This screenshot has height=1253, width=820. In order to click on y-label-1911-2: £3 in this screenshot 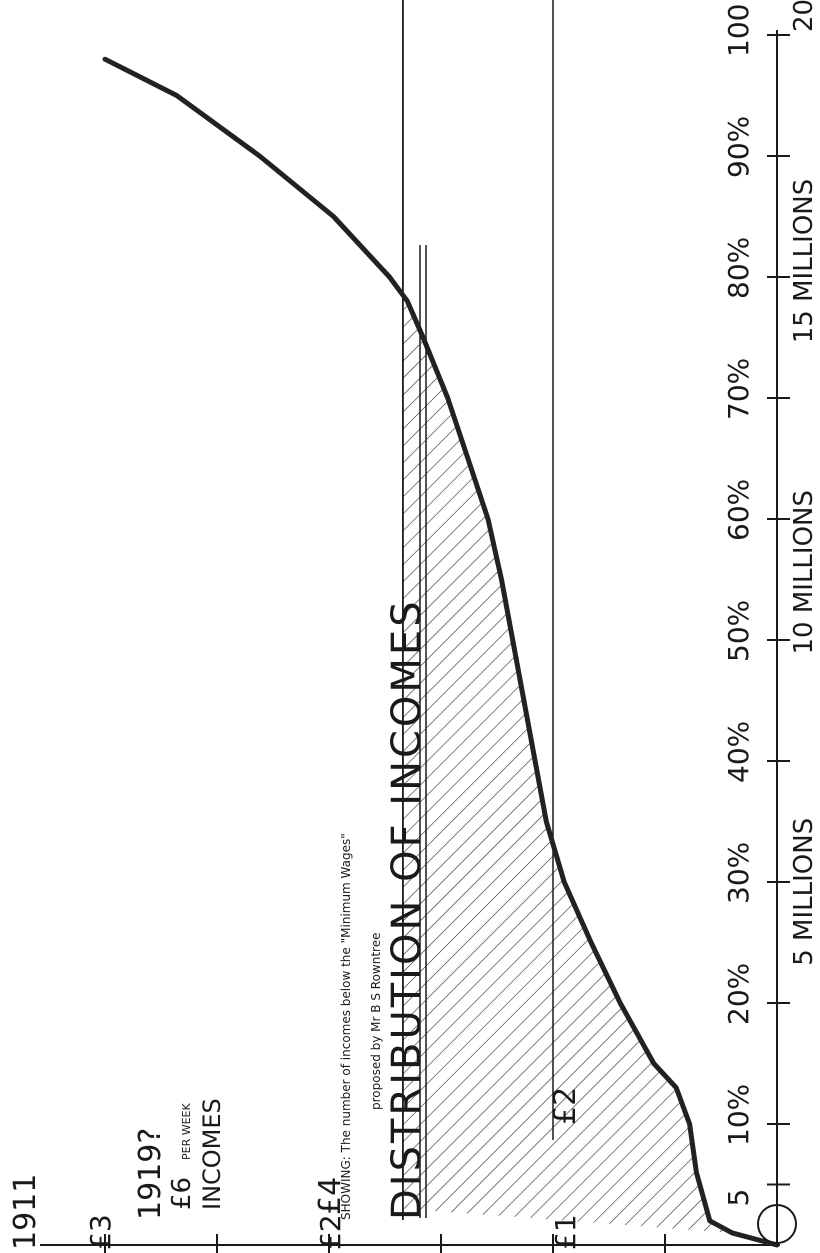, I will do `click(100, 1232)`.